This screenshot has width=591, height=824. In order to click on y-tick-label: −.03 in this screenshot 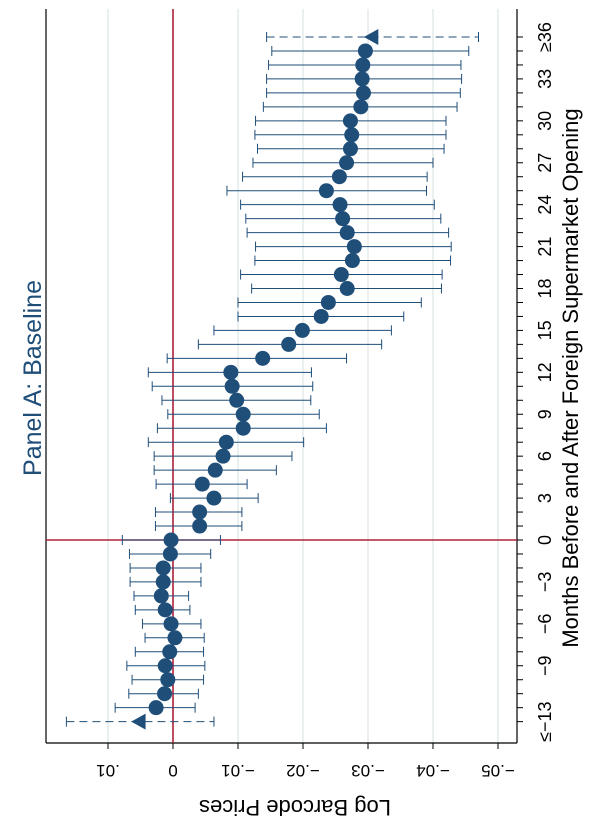, I will do `click(368, 770)`.